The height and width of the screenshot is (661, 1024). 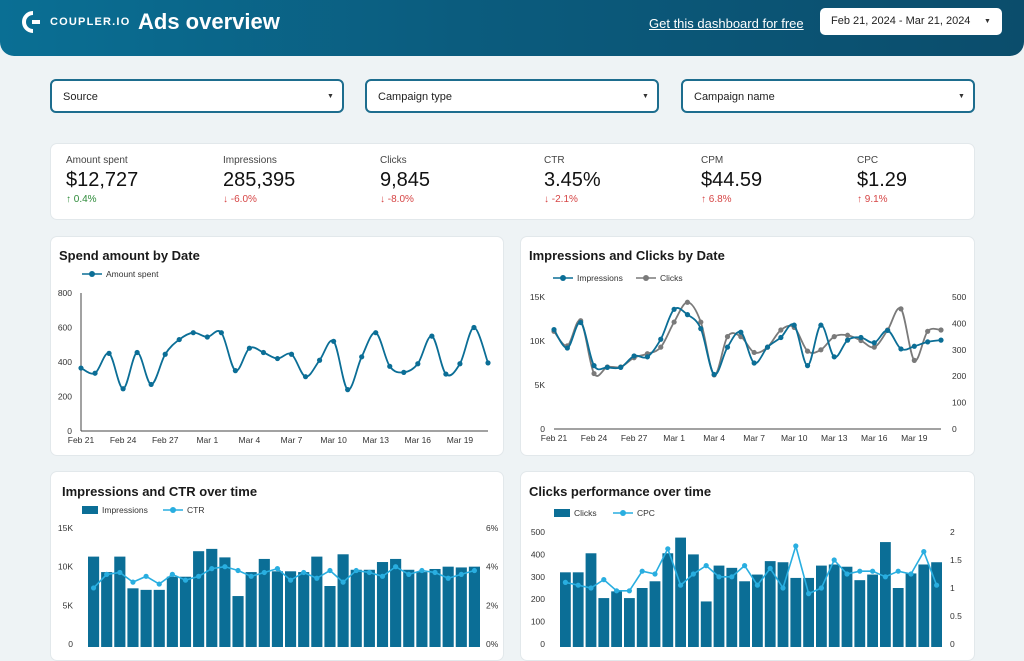 I want to click on source-filter-label: Source, so click(x=80, y=97).